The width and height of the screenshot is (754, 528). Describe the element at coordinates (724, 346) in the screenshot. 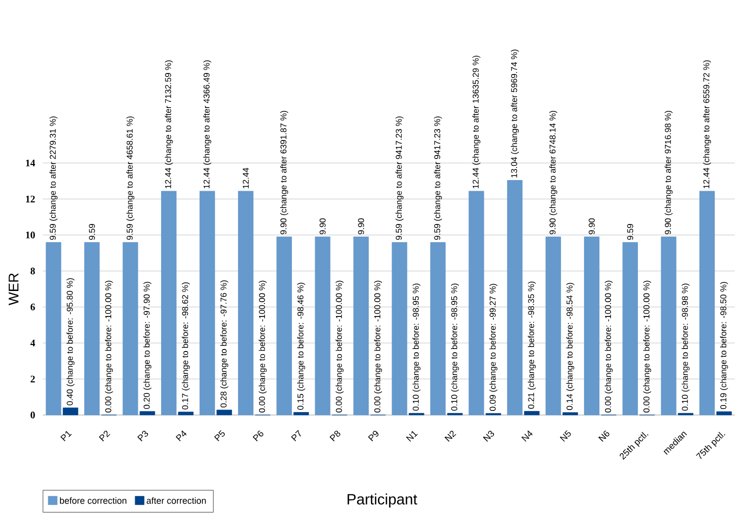

I see `data-label: 0.19 (change to before: -98.50 %)` at that location.